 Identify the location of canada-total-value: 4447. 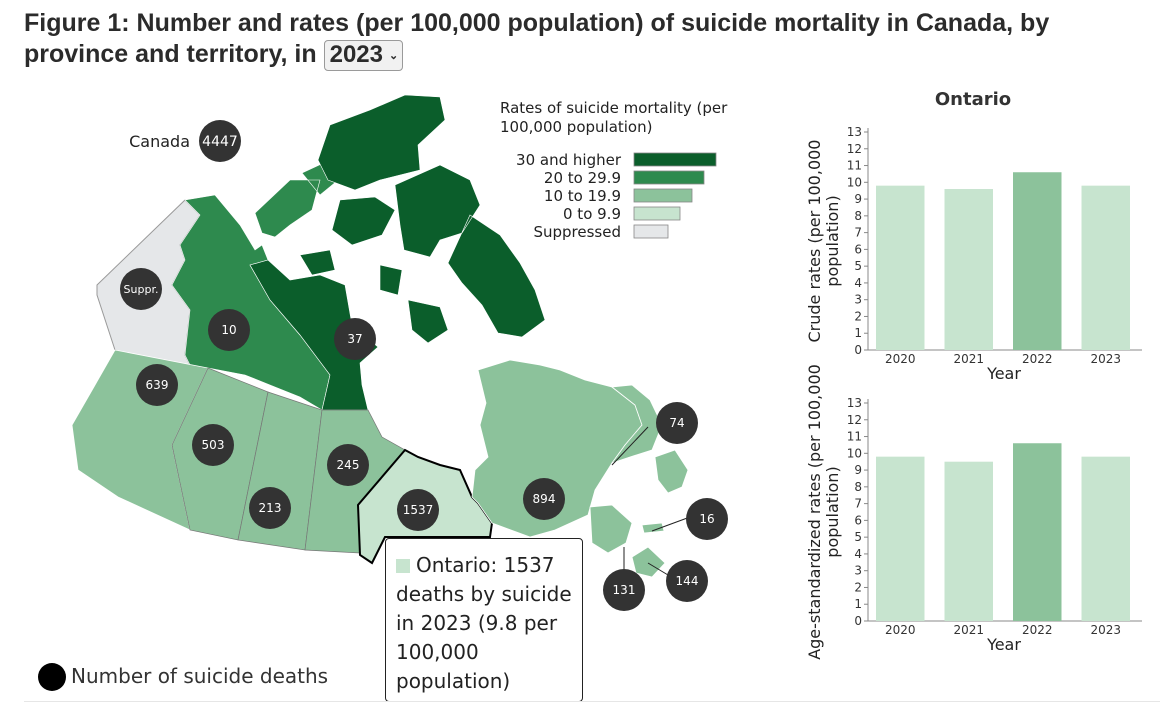
(220, 142).